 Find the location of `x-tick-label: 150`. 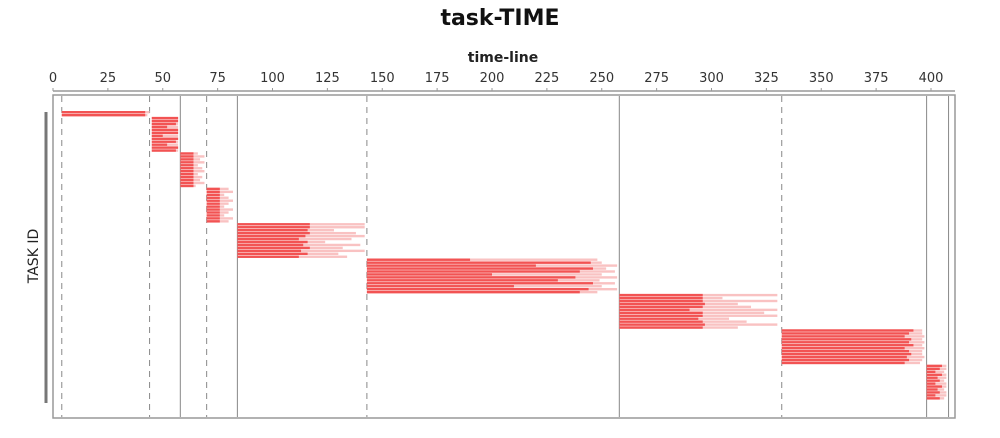

x-tick-label: 150 is located at coordinates (382, 78).